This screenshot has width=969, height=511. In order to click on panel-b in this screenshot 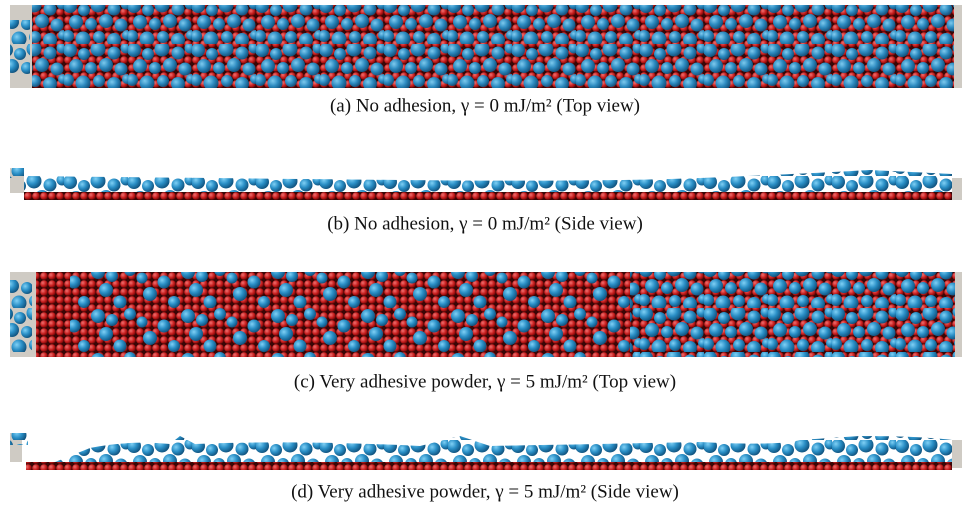, I will do `click(486, 184)`.